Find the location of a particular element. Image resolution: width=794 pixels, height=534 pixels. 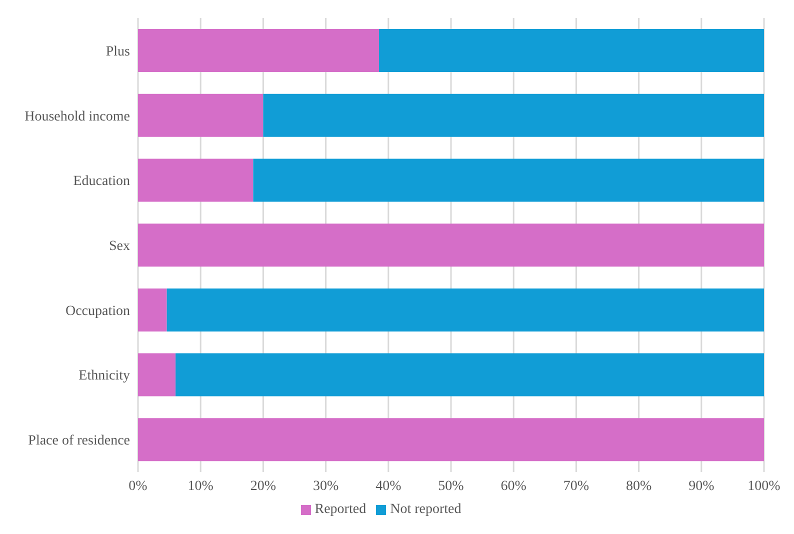

x-tick-label: 30% is located at coordinates (325, 486).